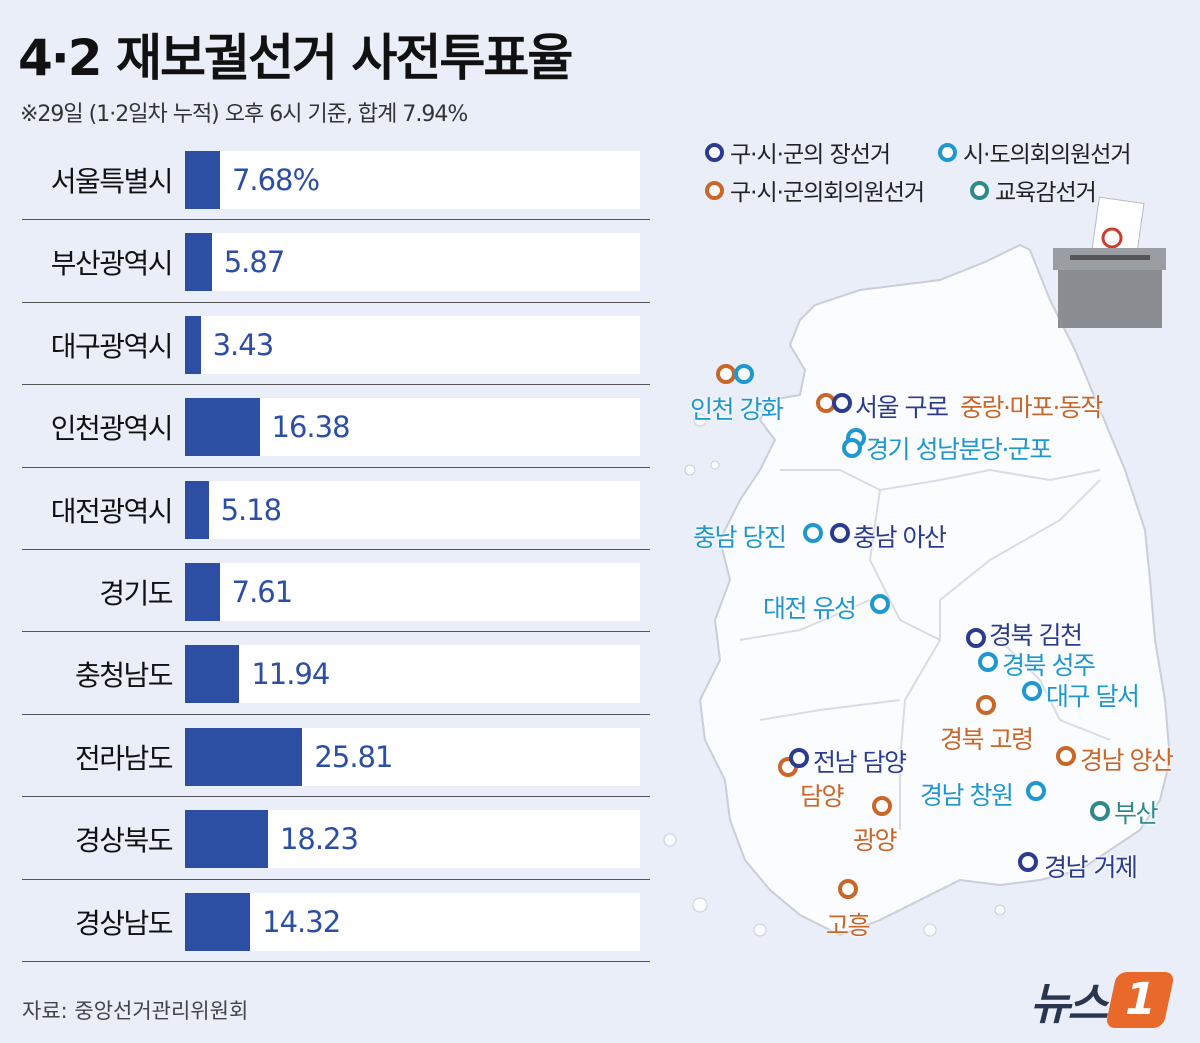 Image resolution: width=1200 pixels, height=1043 pixels. Describe the element at coordinates (336, 344) in the screenshot. I see `bar-row: 대구광역시 3.43` at that location.